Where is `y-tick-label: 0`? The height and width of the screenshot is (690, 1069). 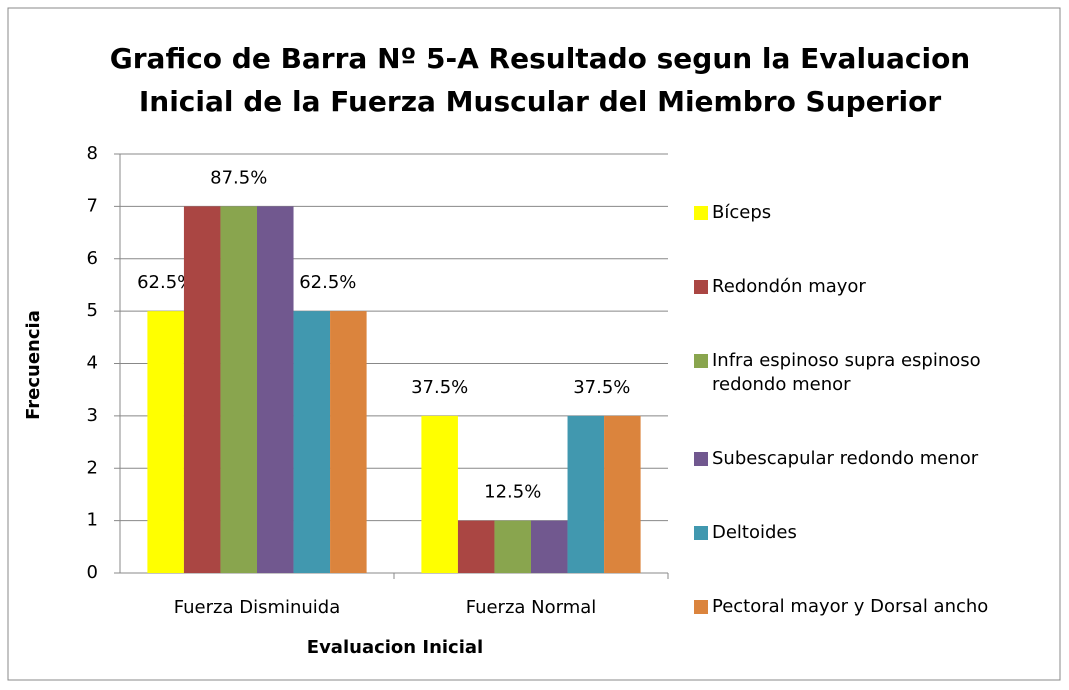
y-tick-label: 0 is located at coordinates (92, 572).